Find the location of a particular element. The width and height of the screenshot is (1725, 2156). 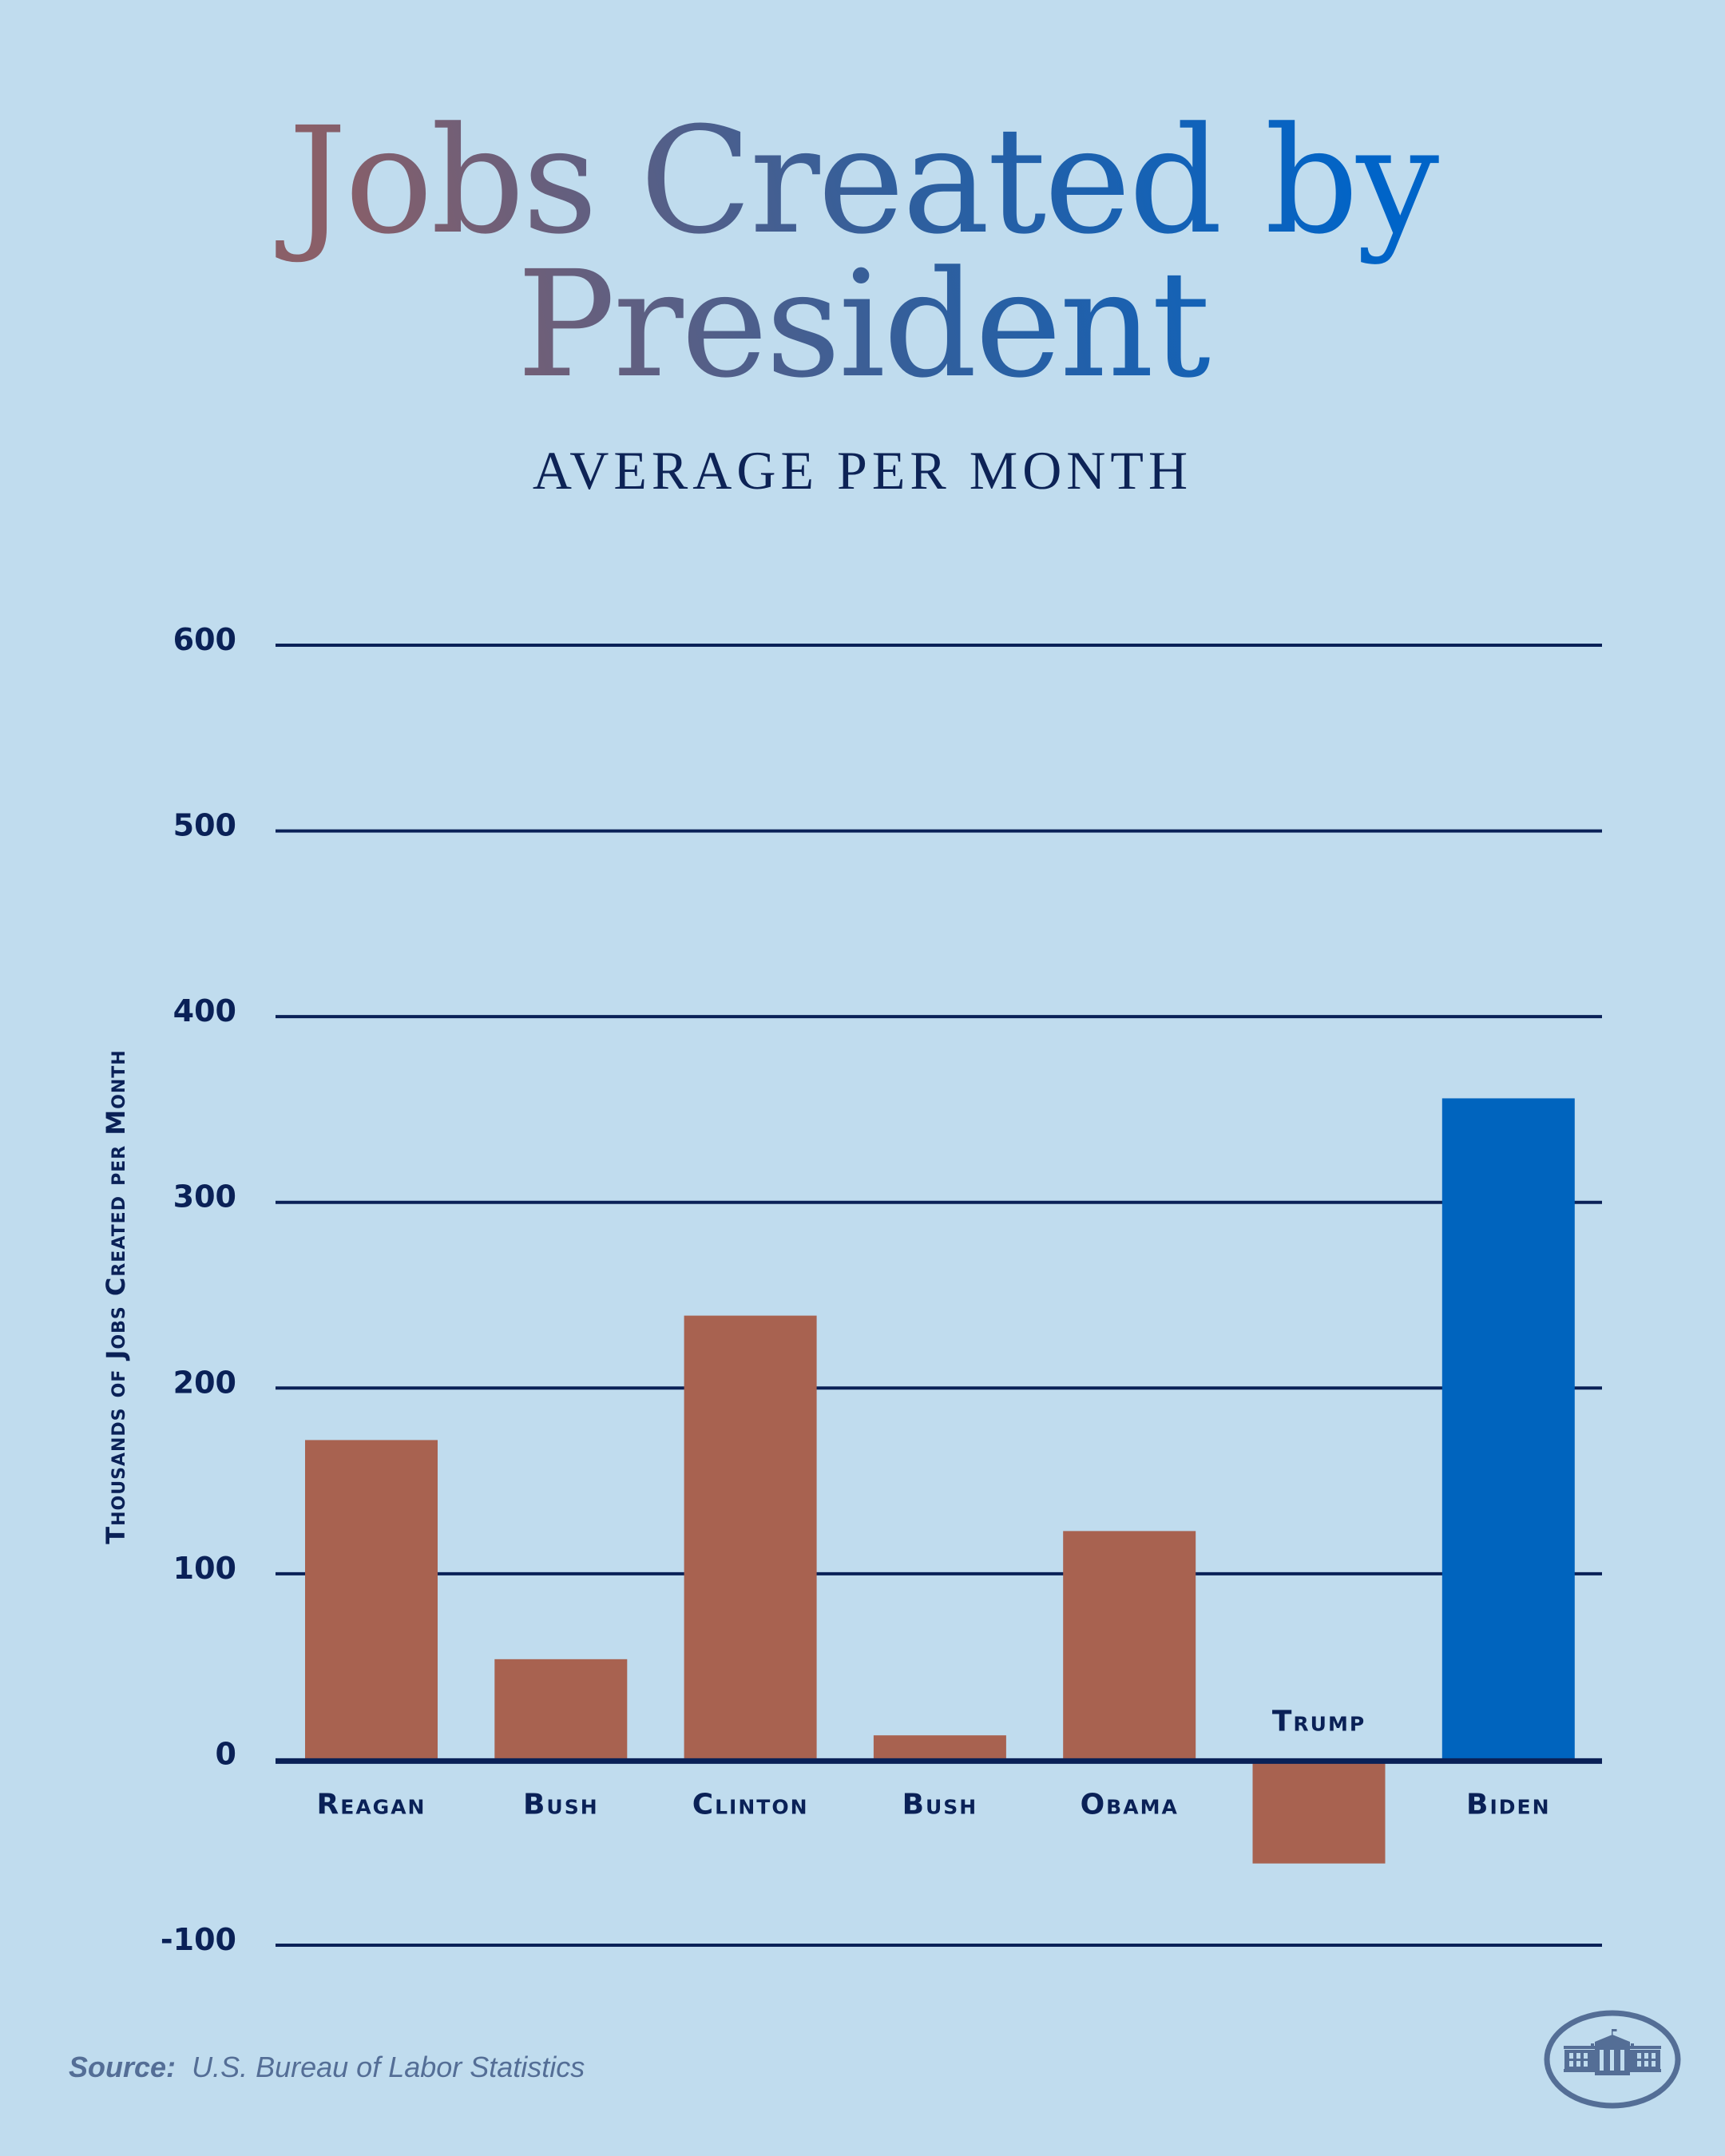

category-label: Trump is located at coordinates (1319, 1721).